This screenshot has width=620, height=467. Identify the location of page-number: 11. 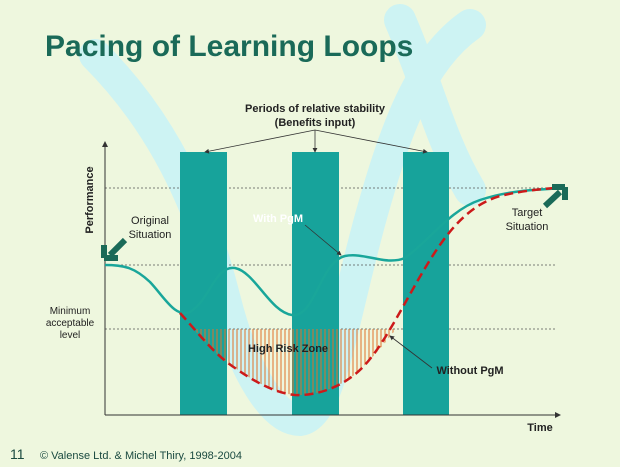
(17, 454).